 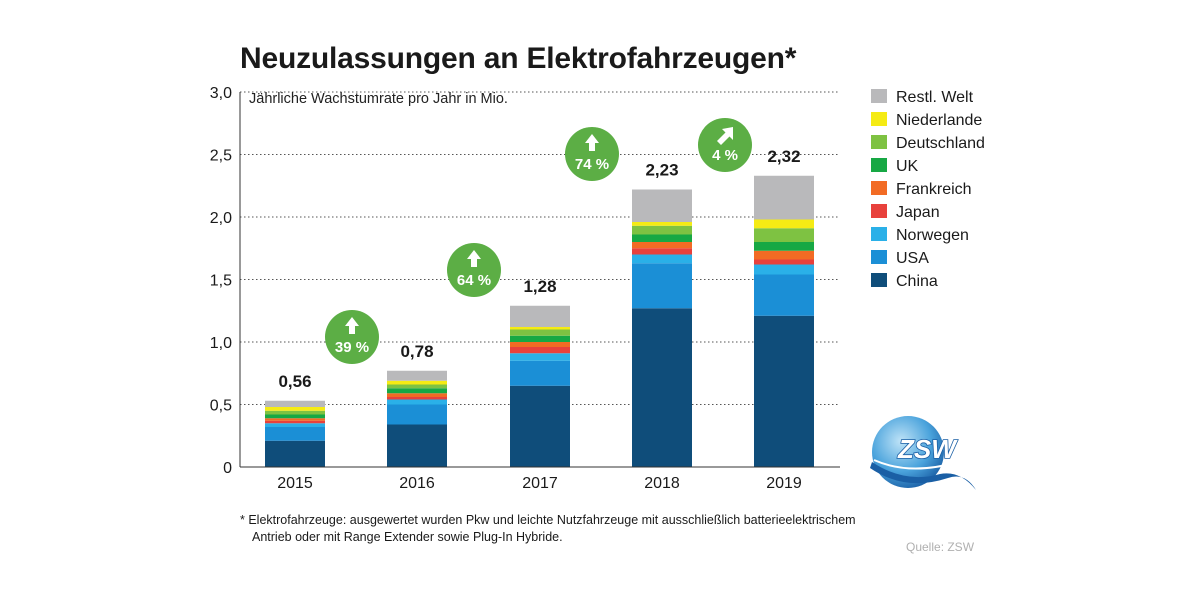 What do you see at coordinates (417, 382) in the screenshot?
I see `bar-segment-niederlande-2016` at bounding box center [417, 382].